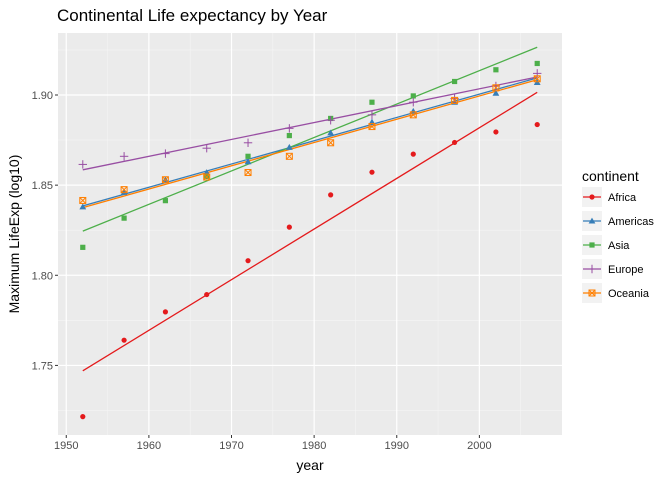  Describe the element at coordinates (14, 234) in the screenshot. I see `y-axis-title: Maximum LifeExp (log10)` at that location.